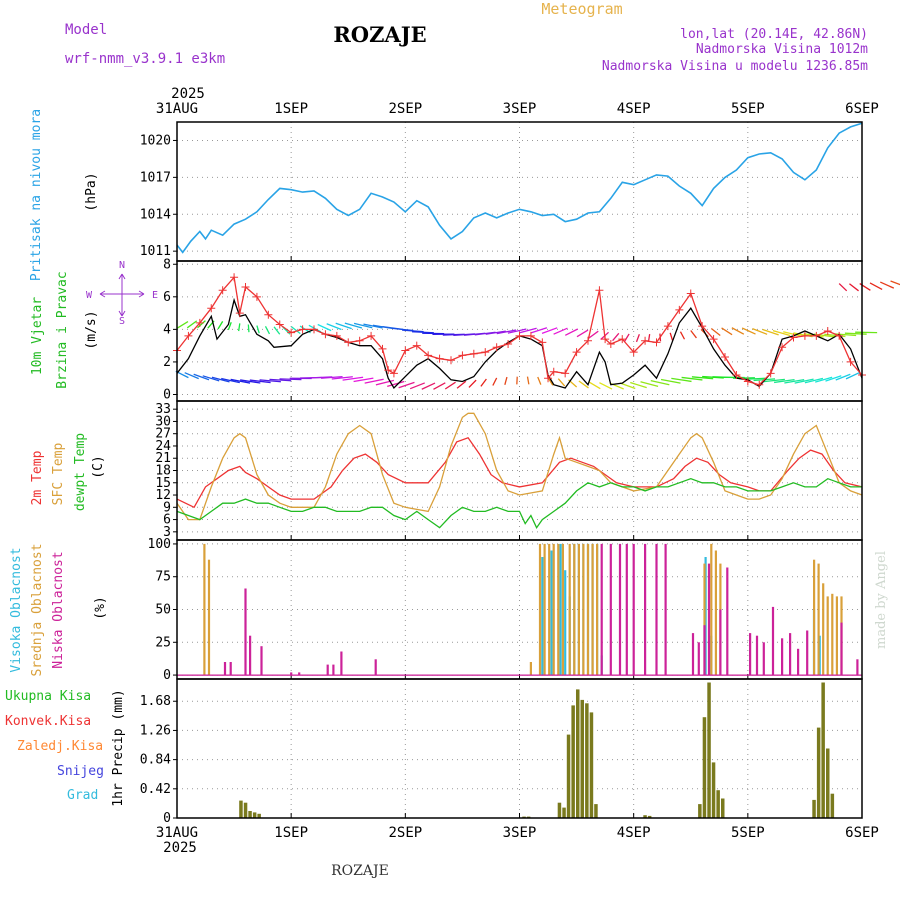  I want to click on y-tick-label: 24, so click(163, 446).